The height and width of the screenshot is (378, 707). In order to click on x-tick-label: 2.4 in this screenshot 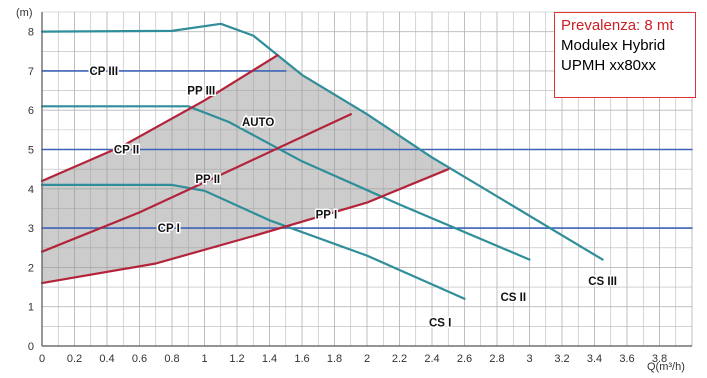, I will do `click(431, 359)`.